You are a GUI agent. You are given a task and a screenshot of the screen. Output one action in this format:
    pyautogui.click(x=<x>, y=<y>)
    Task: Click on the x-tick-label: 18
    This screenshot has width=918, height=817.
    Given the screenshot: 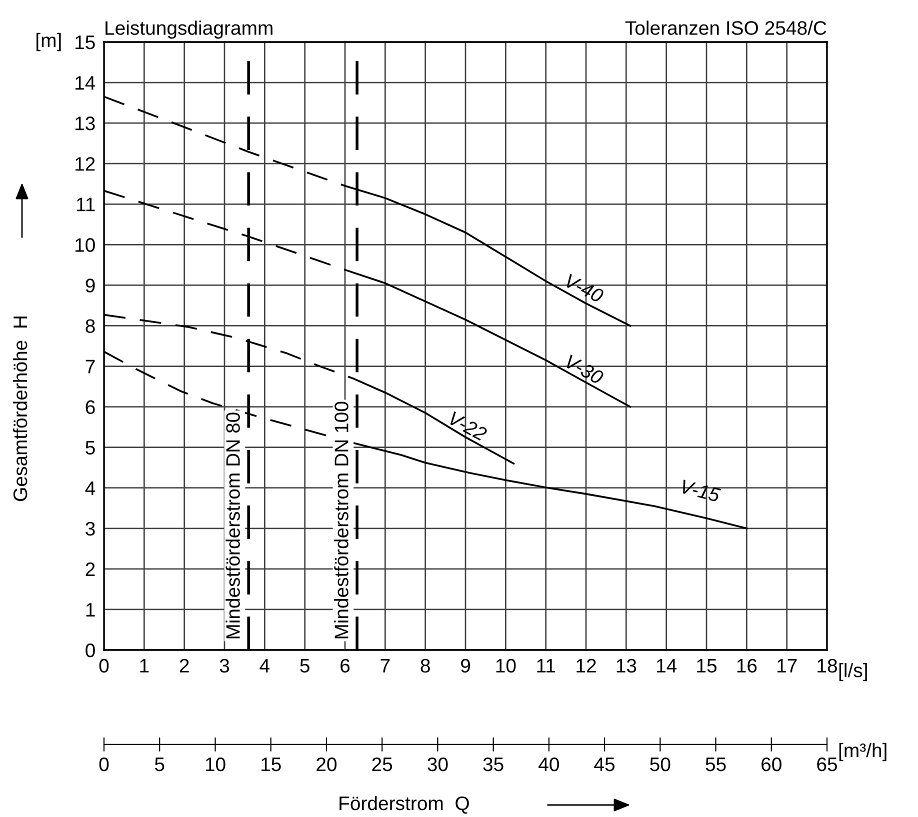 What is the action you would take?
    pyautogui.click(x=827, y=665)
    